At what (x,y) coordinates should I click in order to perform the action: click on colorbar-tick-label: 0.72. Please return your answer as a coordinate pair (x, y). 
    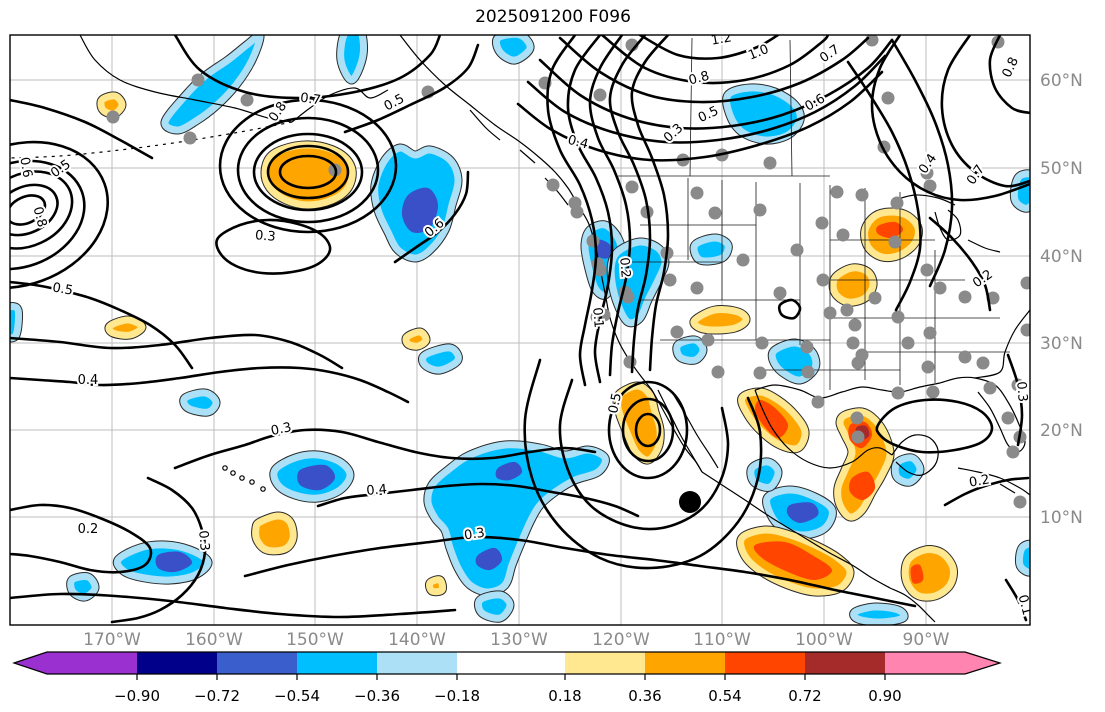
    Looking at the image, I should click on (804, 696).